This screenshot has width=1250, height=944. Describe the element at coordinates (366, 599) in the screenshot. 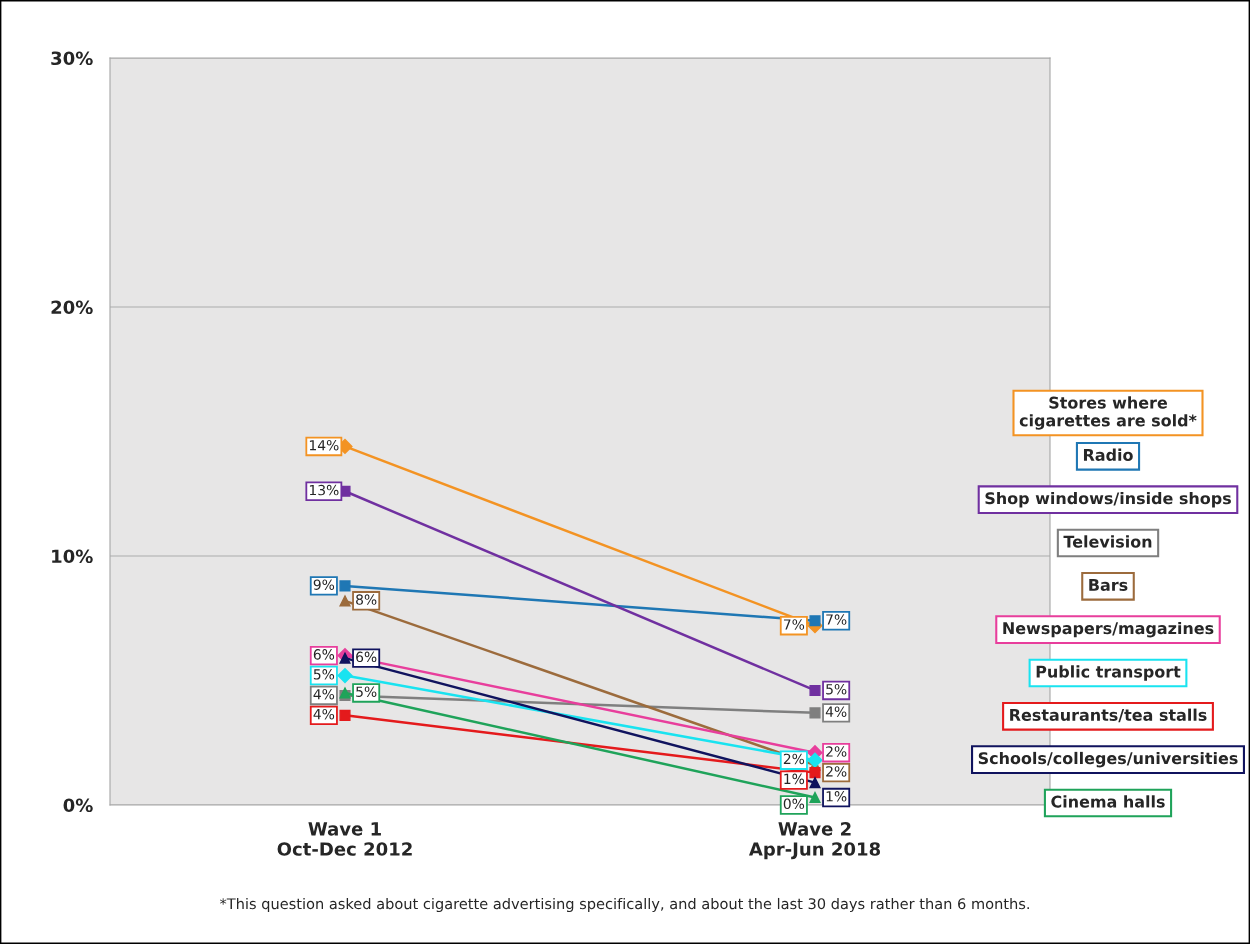

I see `data-label: 8%` at that location.